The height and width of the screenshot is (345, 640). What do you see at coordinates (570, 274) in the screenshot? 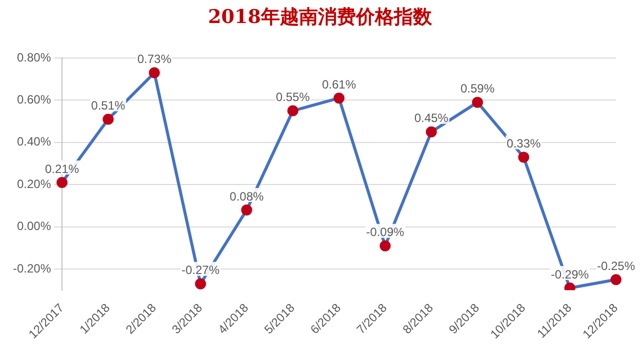
I see `data-label: -0.29%` at bounding box center [570, 274].